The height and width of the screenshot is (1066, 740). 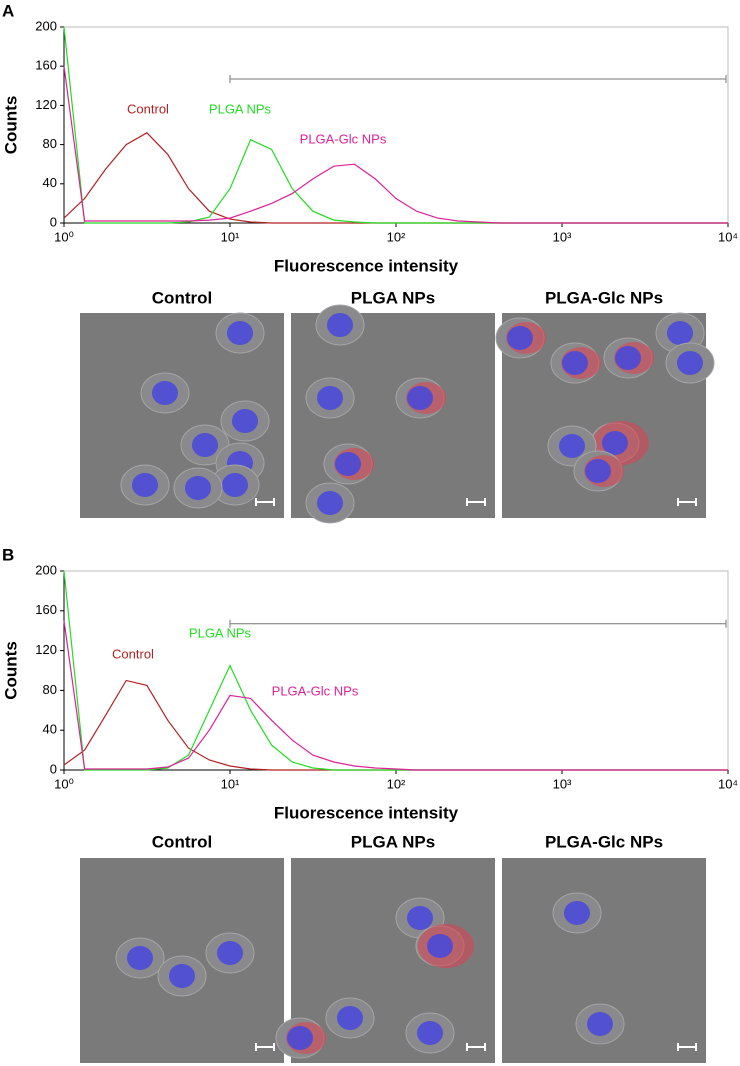 What do you see at coordinates (8, 554) in the screenshot?
I see `panel-label: B` at bounding box center [8, 554].